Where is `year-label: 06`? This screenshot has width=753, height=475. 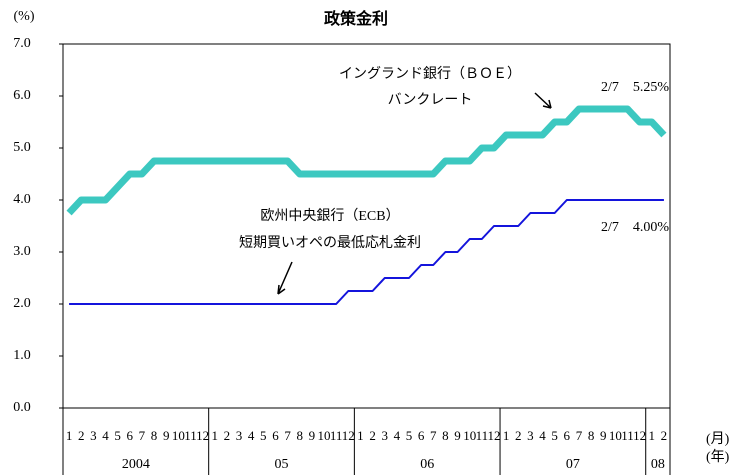
year-label: 06 is located at coordinates (427, 464).